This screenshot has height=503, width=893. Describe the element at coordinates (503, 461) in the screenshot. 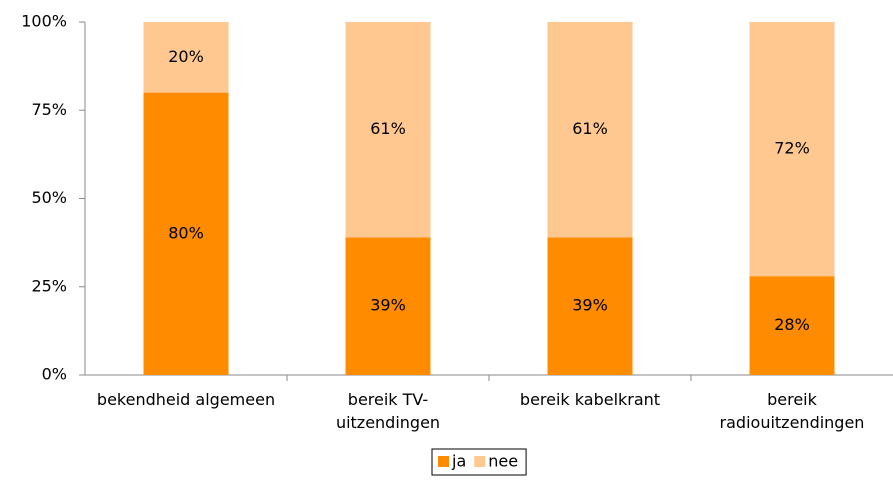

I see `legend-label: nee` at that location.